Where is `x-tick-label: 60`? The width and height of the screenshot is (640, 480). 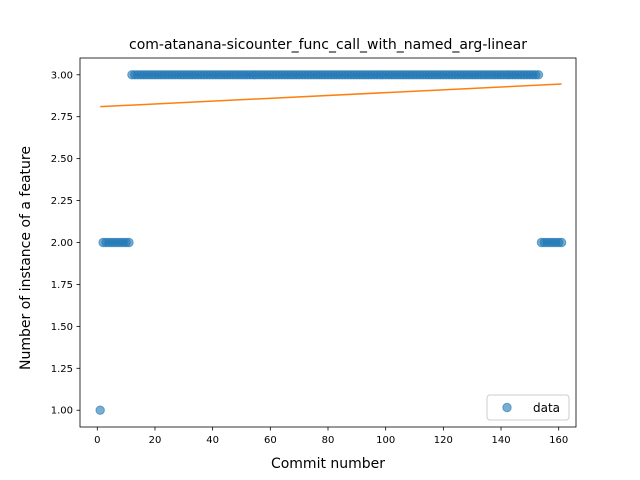
x-tick-label: 60 is located at coordinates (270, 440).